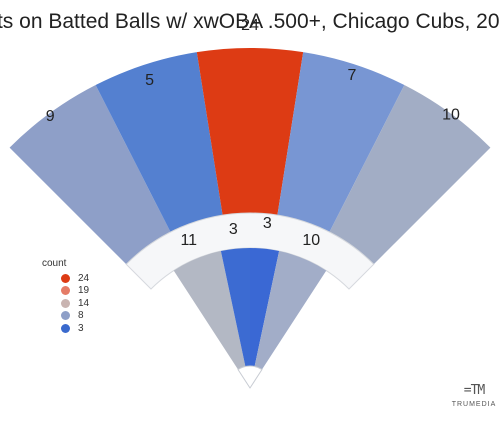 This screenshot has width=500, height=432. I want to click on infield-zone-third-base, so click(209, 310).